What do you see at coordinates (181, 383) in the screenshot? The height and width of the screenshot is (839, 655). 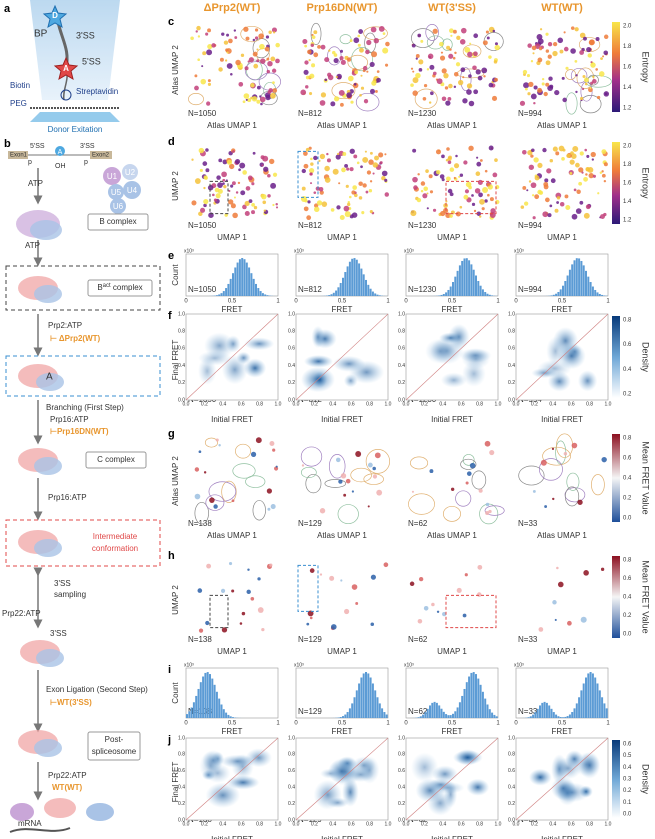 I see `y-tick-label: 0.2` at bounding box center [181, 383].